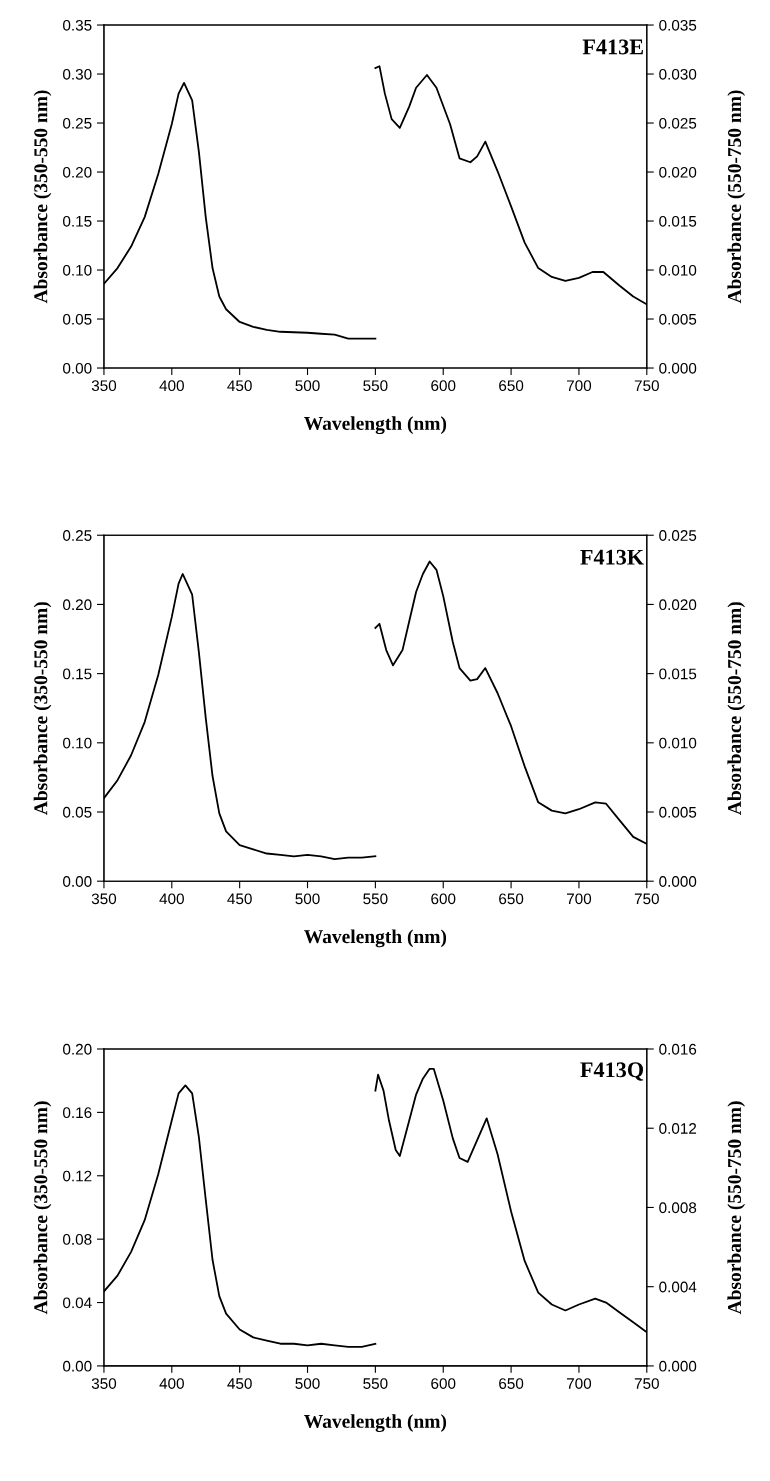  I want to click on y-tick-label: 0.12, so click(77, 1176).